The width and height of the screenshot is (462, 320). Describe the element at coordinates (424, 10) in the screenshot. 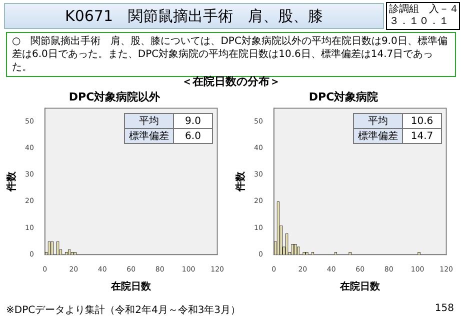

I see `text: 診調組 入－４` at that location.